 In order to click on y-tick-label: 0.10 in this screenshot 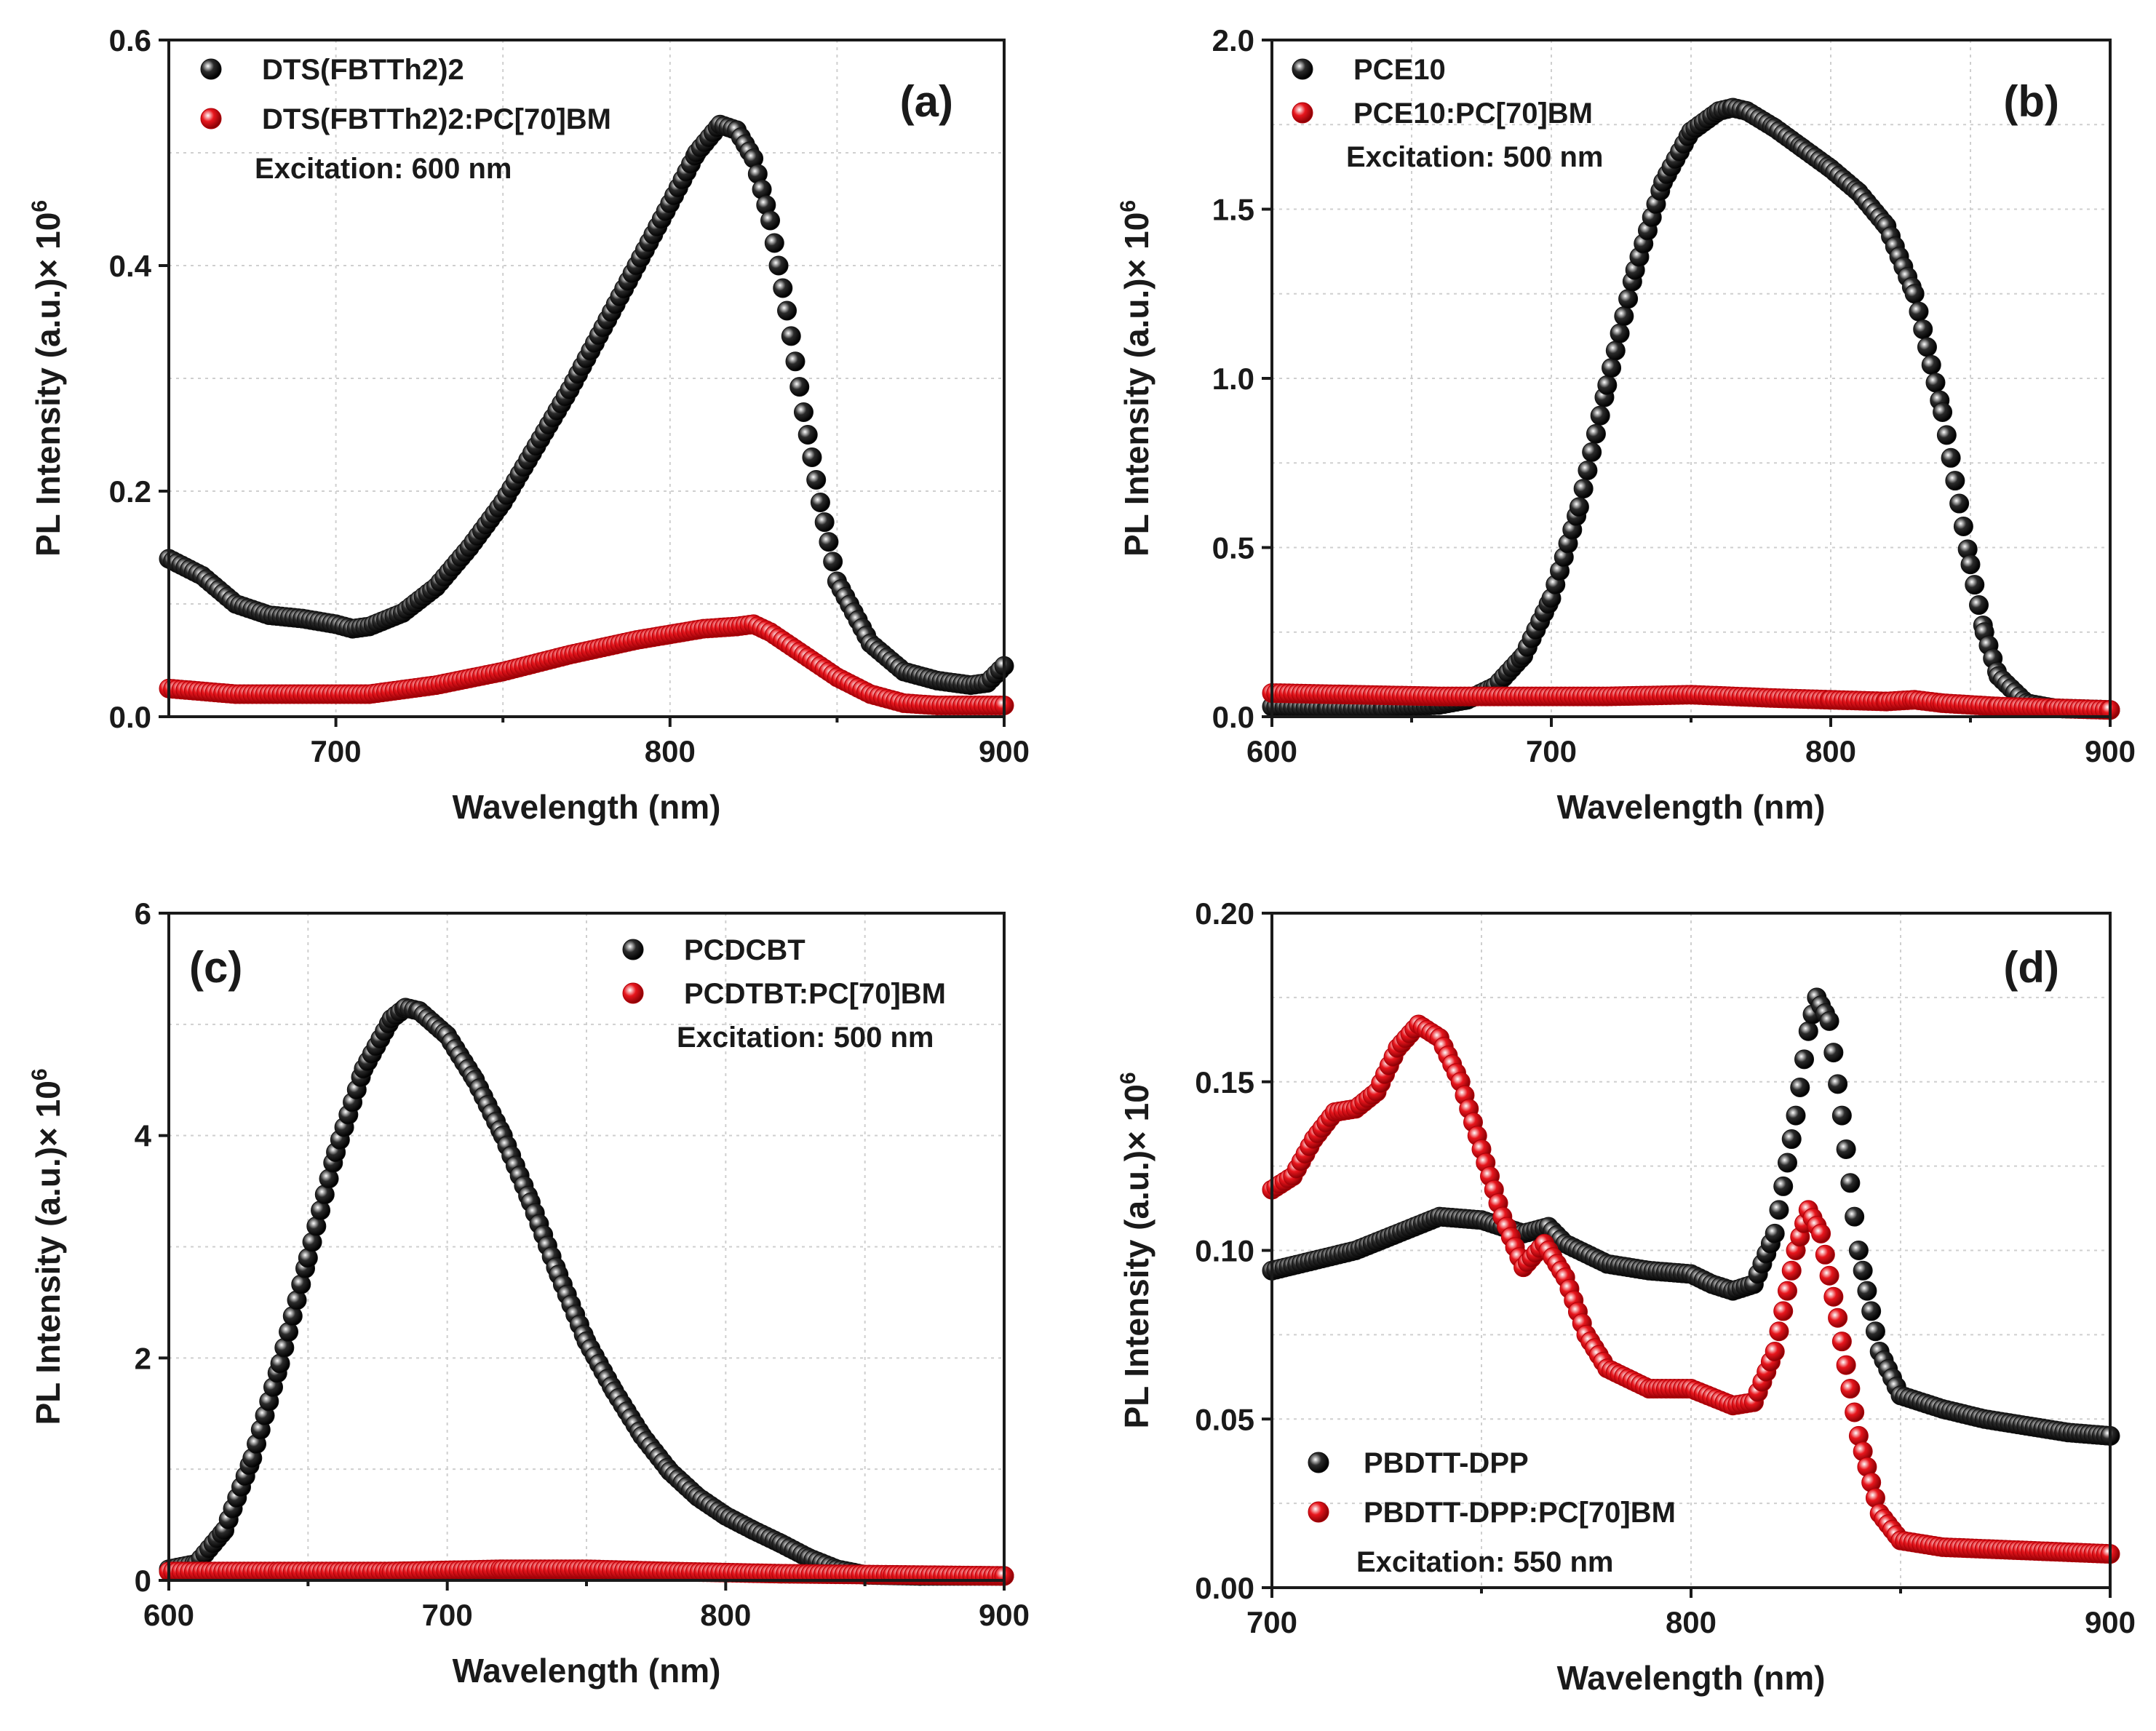, I will do `click(1224, 1251)`.